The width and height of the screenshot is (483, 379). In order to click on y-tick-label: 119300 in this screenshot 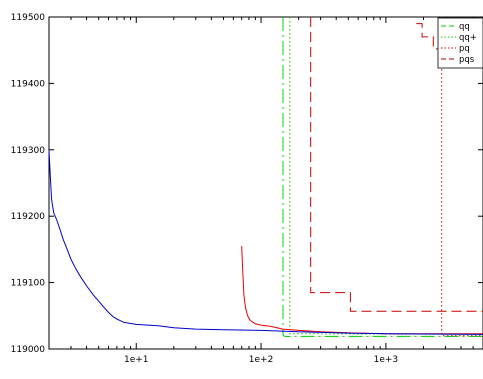, I will do `click(28, 151)`.